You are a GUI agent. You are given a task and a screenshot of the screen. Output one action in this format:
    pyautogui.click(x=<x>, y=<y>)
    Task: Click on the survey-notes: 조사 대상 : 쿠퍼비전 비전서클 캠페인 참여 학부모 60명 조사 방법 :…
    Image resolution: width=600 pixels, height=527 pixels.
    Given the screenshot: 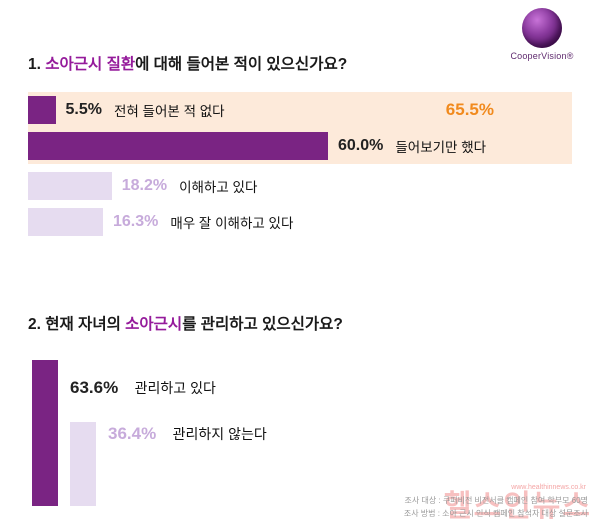 What is the action you would take?
    pyautogui.click(x=496, y=508)
    